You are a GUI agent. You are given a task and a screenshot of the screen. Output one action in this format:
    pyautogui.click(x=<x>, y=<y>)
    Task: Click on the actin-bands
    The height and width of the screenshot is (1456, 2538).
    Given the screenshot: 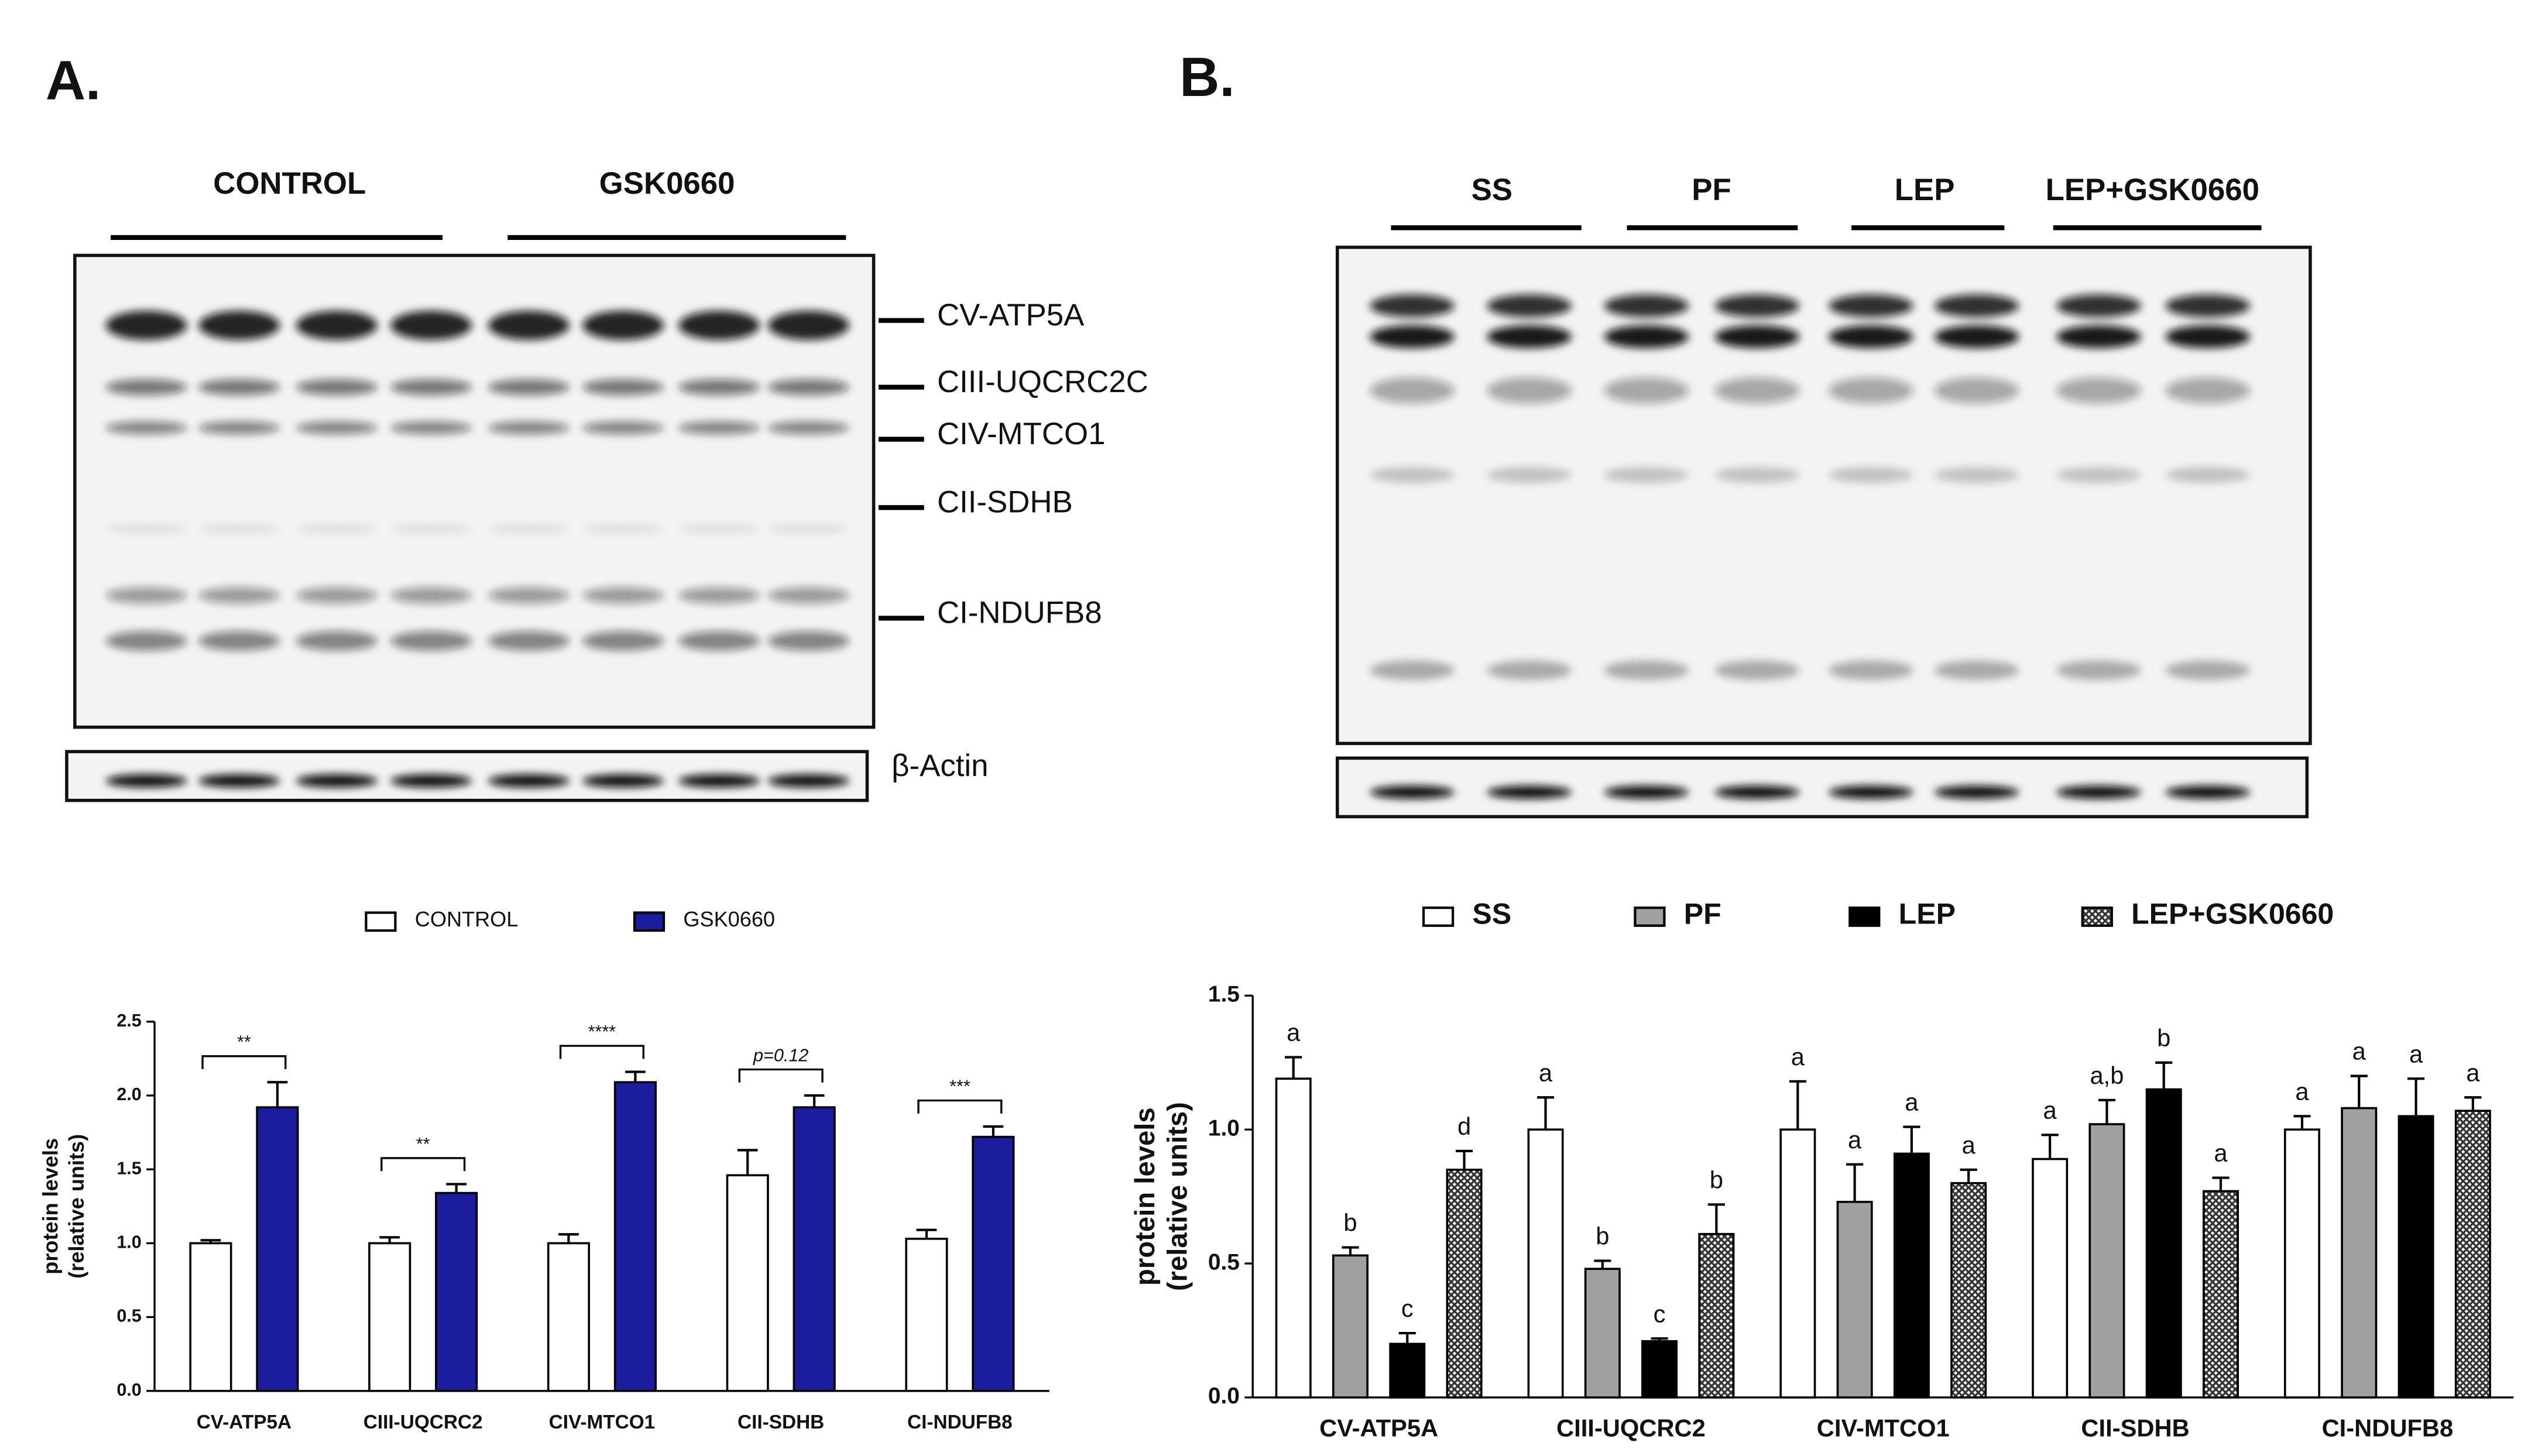 What is the action you would take?
    pyautogui.click(x=1811, y=792)
    